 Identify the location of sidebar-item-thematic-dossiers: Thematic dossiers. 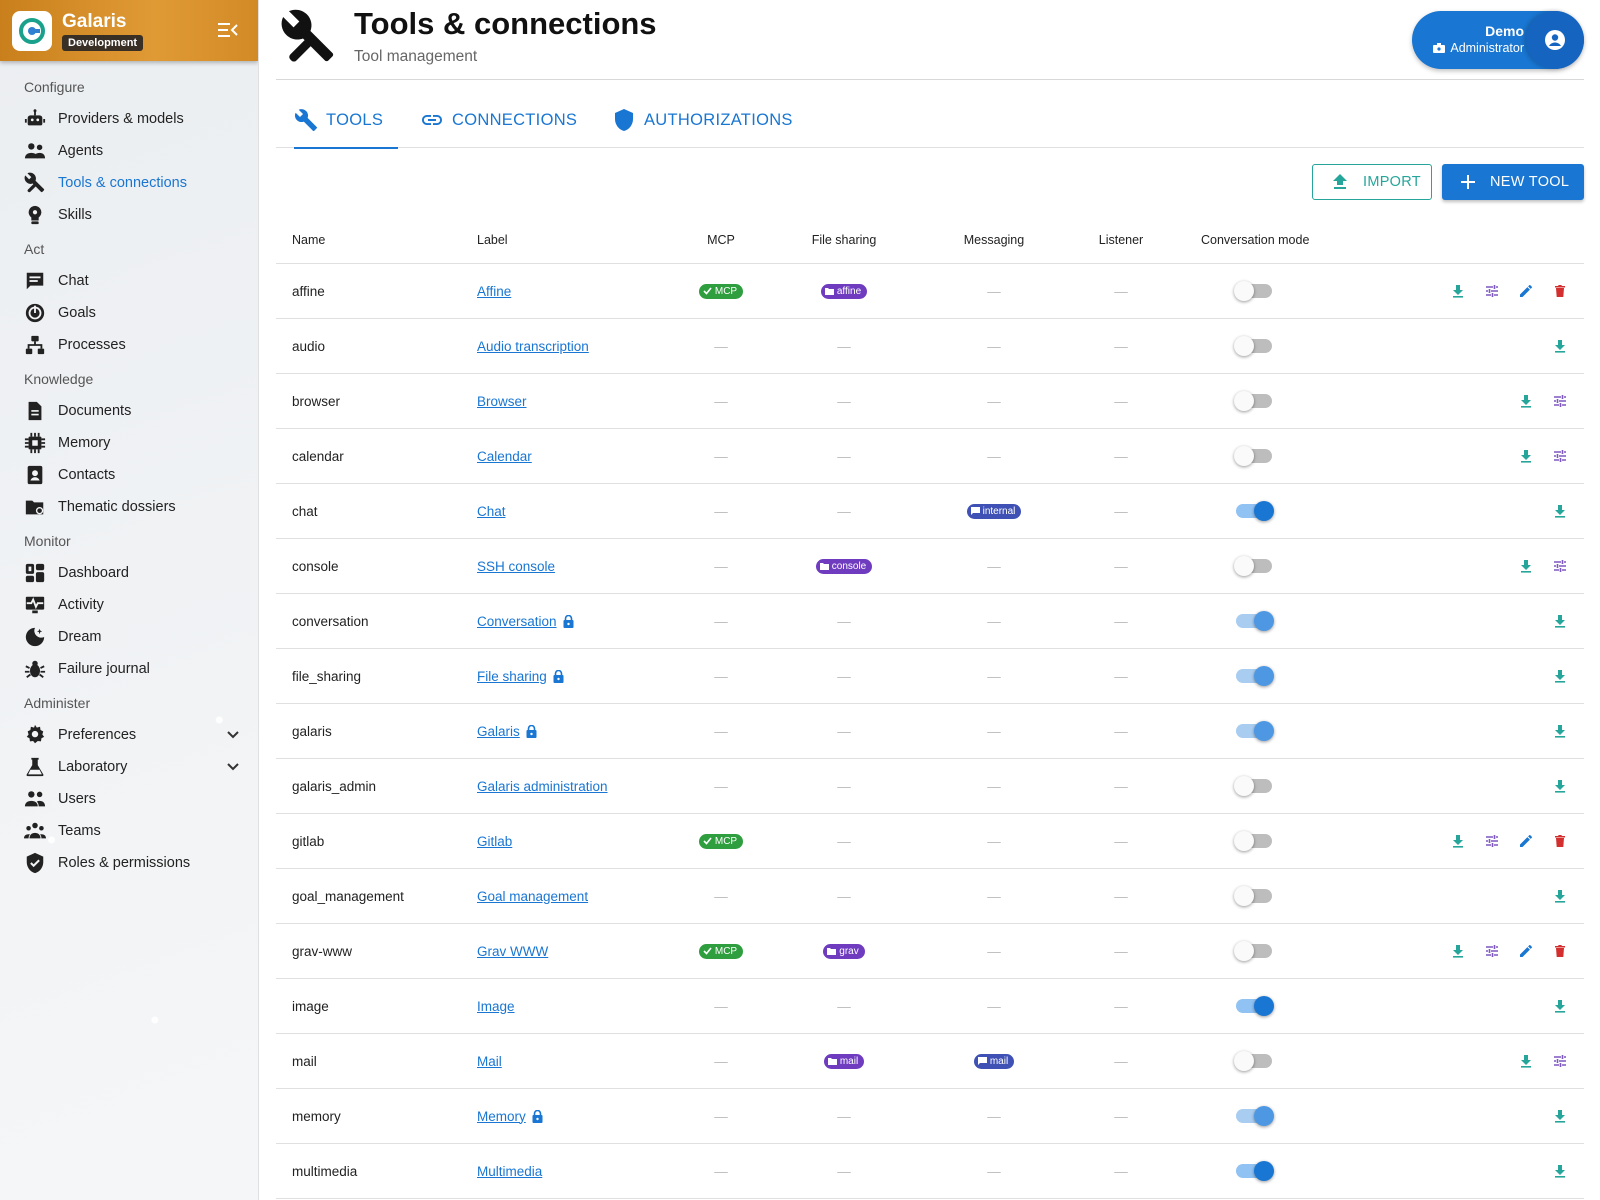
(129, 507).